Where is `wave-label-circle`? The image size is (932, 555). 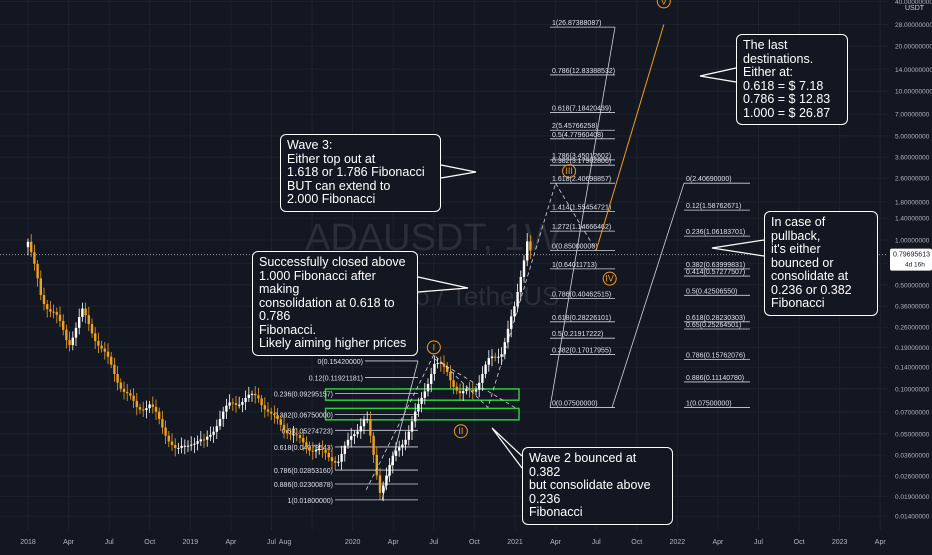 wave-label-circle is located at coordinates (609, 278).